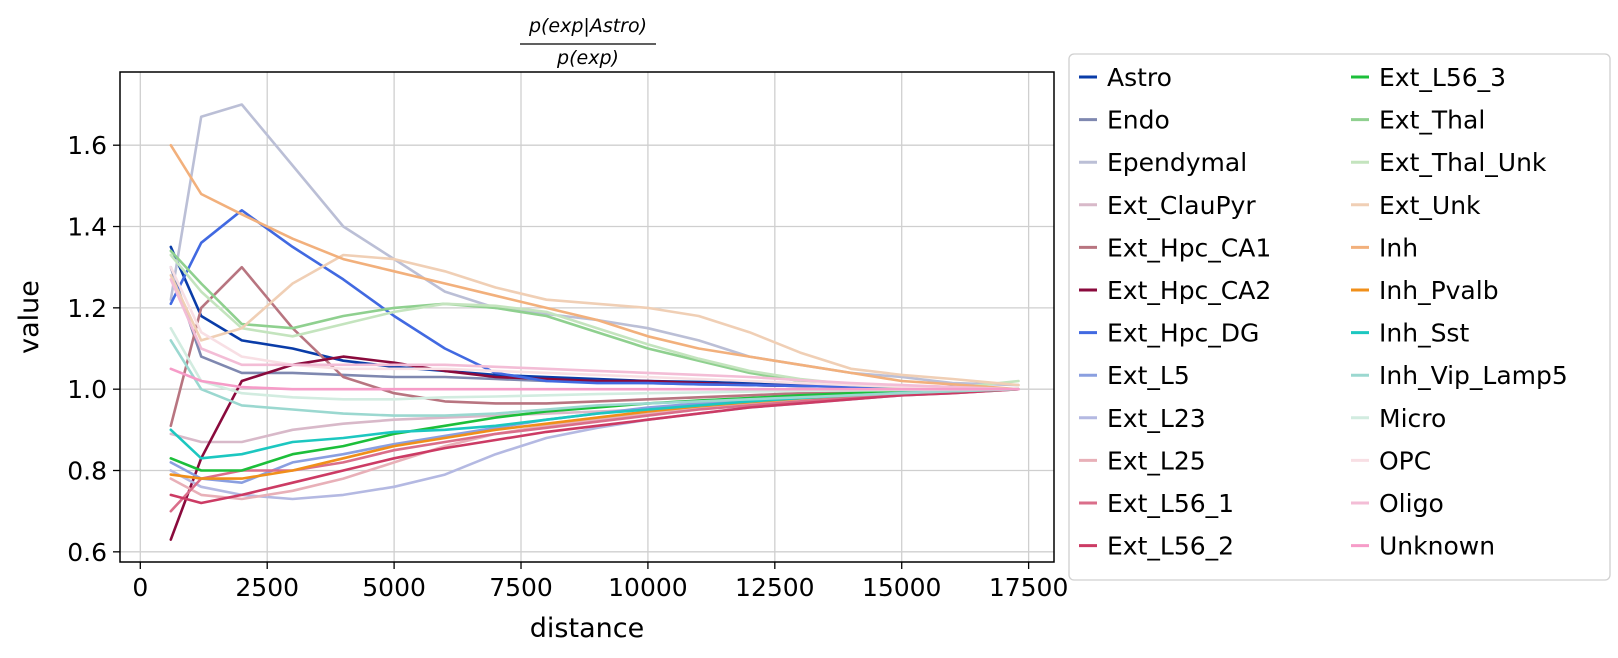 The height and width of the screenshot is (658, 1618). Describe the element at coordinates (1473, 375) in the screenshot. I see `legend-label: Inh_Vip_Lamp5` at that location.